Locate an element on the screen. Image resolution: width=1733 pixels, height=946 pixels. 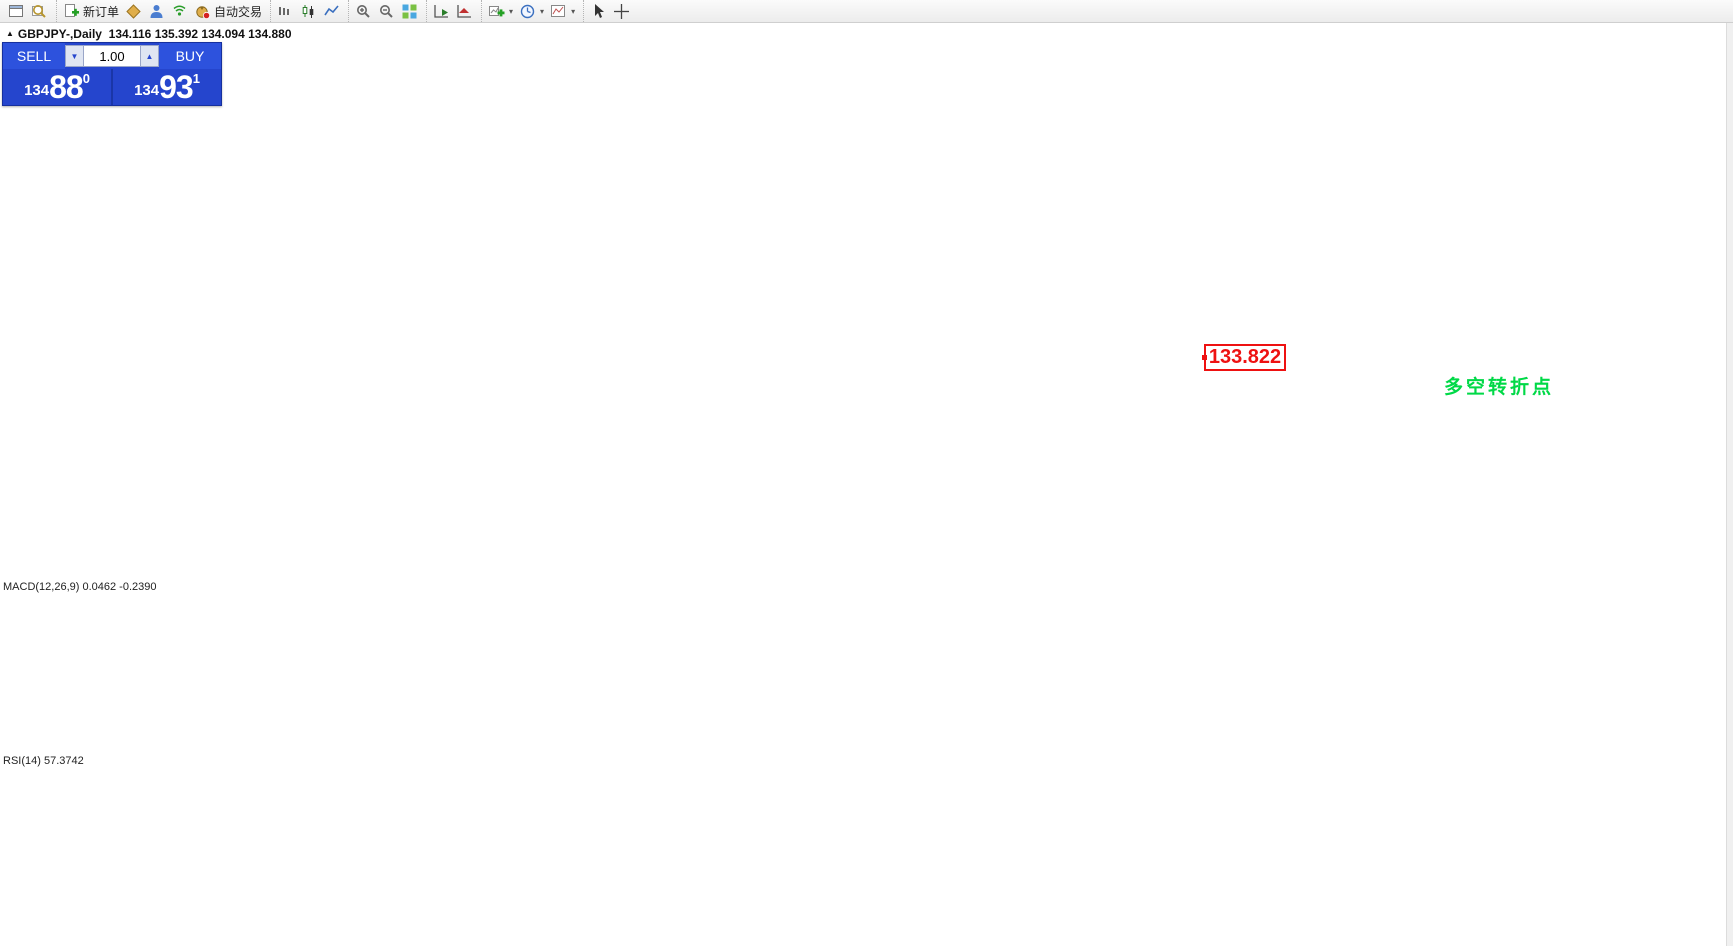
autotrading-icon is located at coordinates (203, 12).